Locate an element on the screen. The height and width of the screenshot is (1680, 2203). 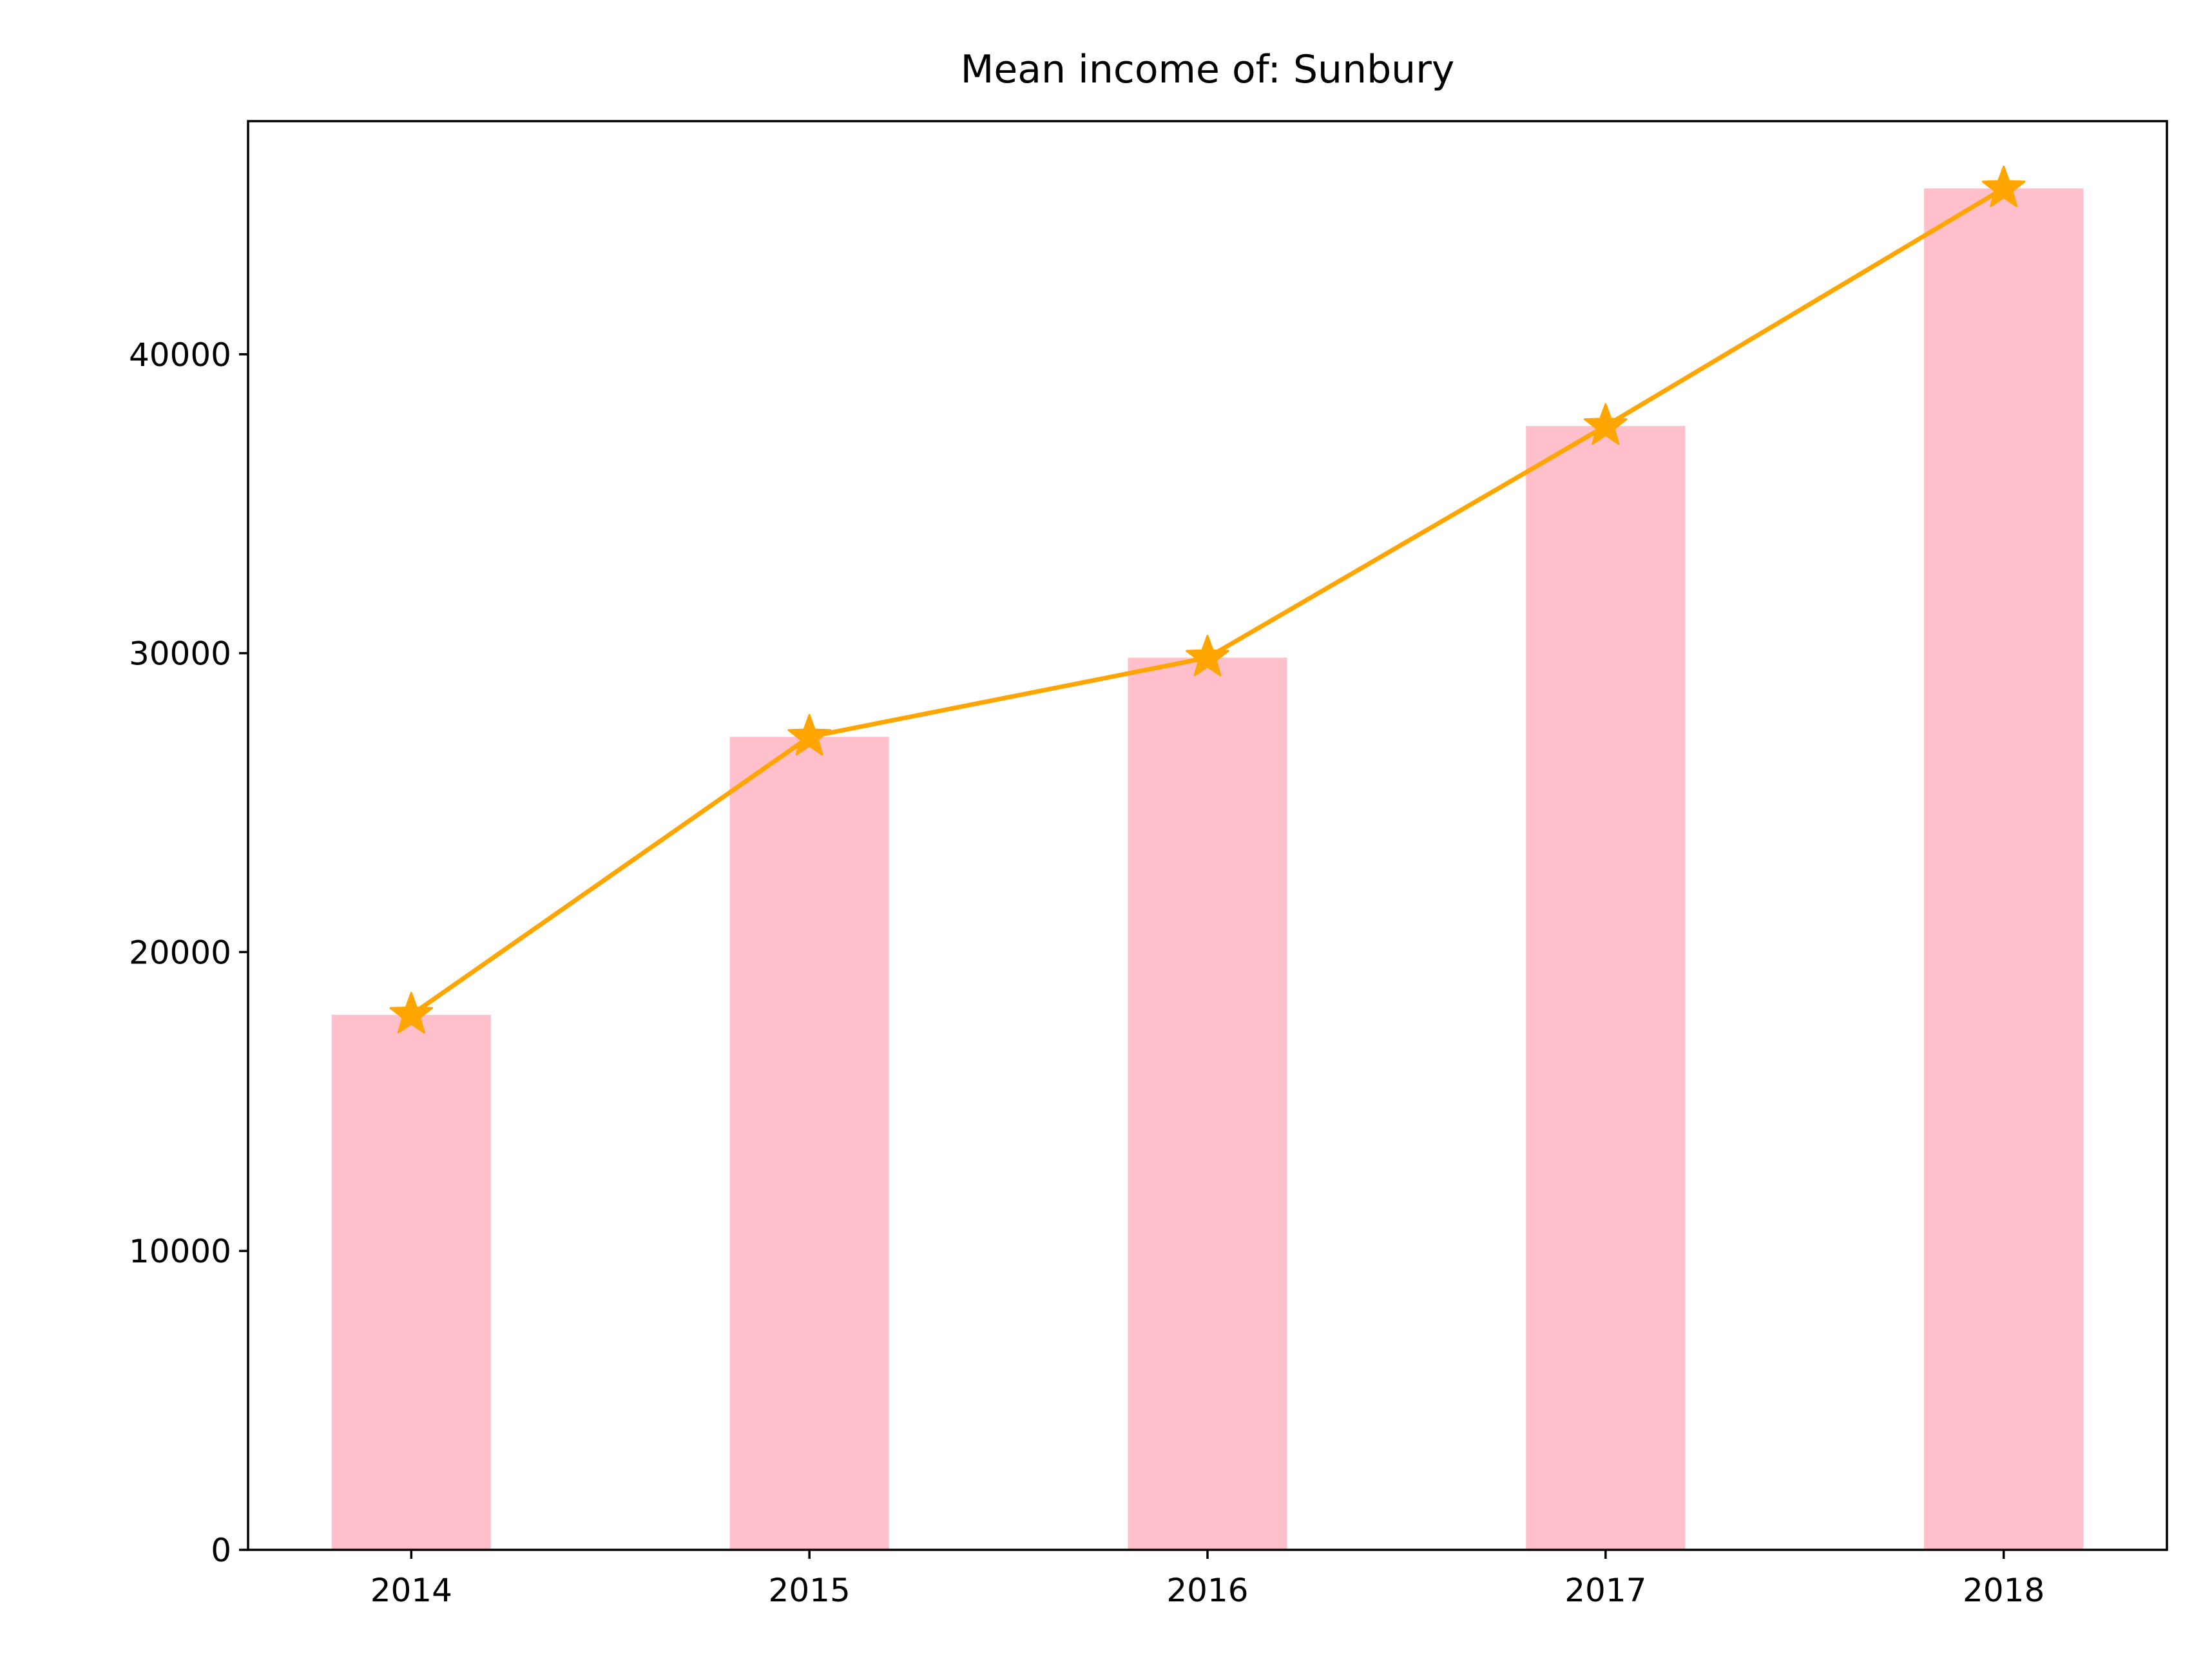
y-tick-label-0: 0 is located at coordinates (221, 1551).